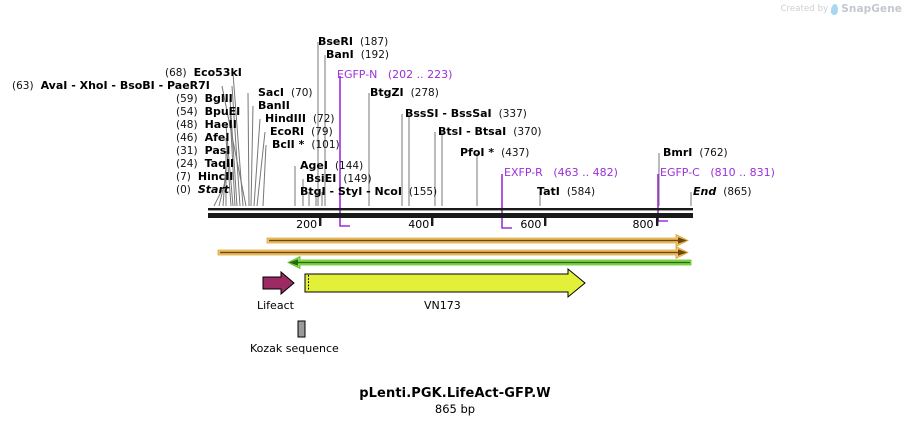 This screenshot has height=423, width=910. What do you see at coordinates (217, 72) in the screenshot?
I see `enzyme-name: Eco53kI` at bounding box center [217, 72].